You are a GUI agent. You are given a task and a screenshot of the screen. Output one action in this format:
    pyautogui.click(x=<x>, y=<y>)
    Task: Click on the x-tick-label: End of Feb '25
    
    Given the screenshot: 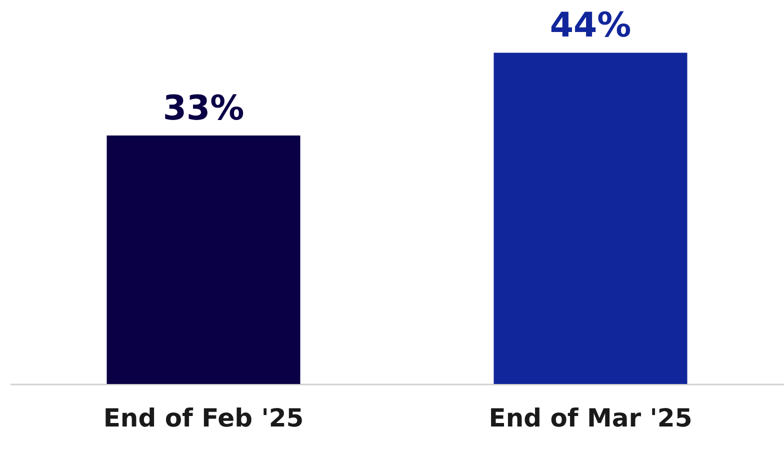 What is the action you would take?
    pyautogui.click(x=203, y=418)
    